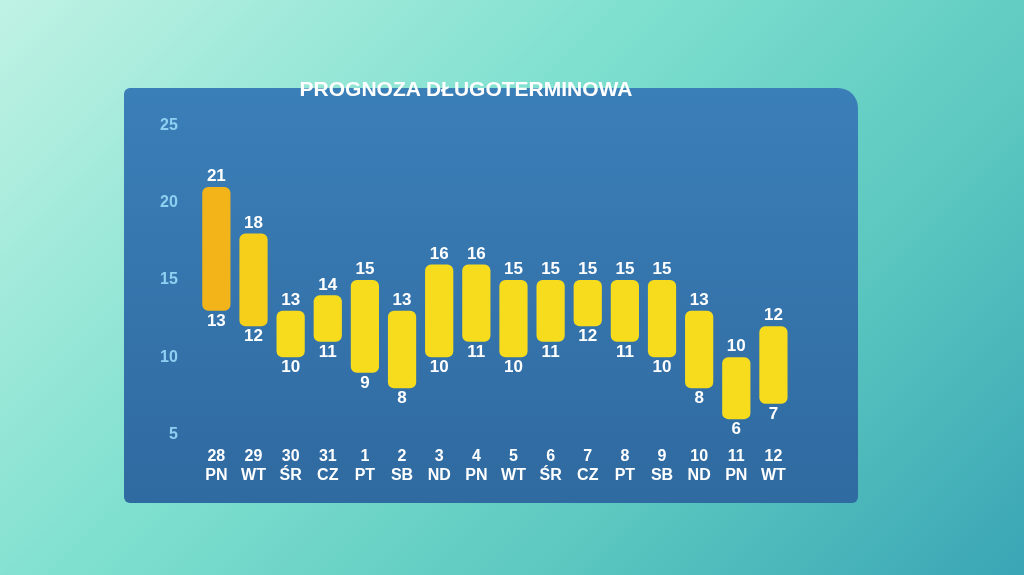 Image resolution: width=1024 pixels, height=575 pixels. I want to click on x-tick-label: 8 PT, so click(625, 464).